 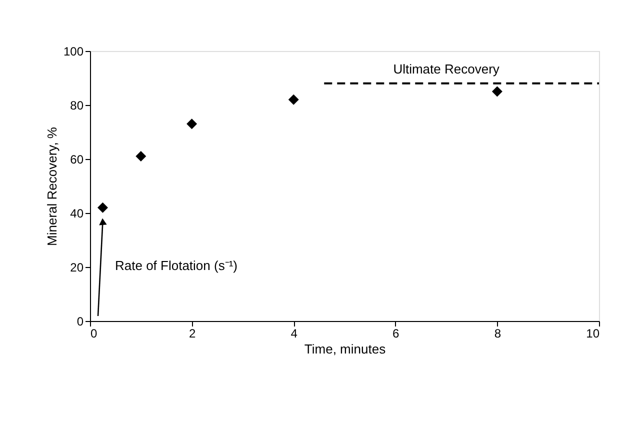 I want to click on x-tick-label: 6, so click(x=396, y=333).